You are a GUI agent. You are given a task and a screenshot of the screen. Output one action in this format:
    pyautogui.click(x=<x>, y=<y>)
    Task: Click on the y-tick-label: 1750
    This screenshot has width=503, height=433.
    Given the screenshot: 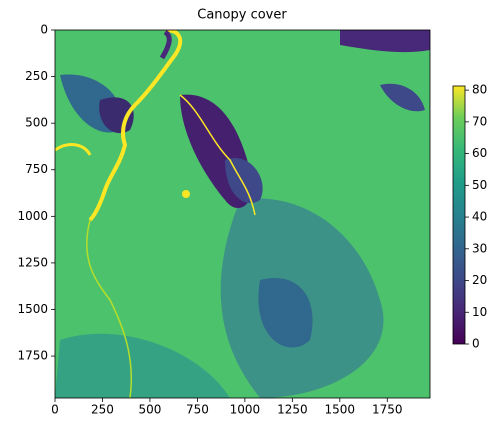 What is the action you would take?
    pyautogui.click(x=32, y=356)
    